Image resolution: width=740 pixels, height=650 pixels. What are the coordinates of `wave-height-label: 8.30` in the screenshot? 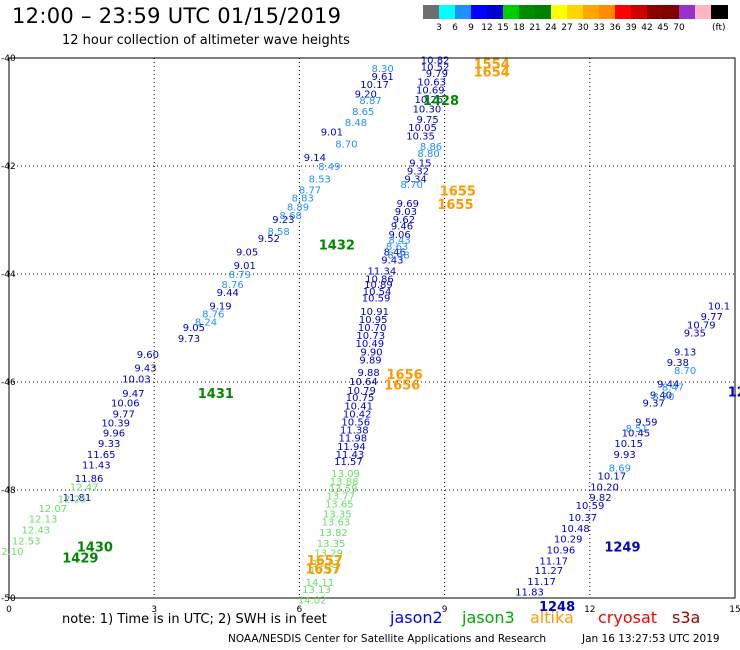 It's located at (383, 69).